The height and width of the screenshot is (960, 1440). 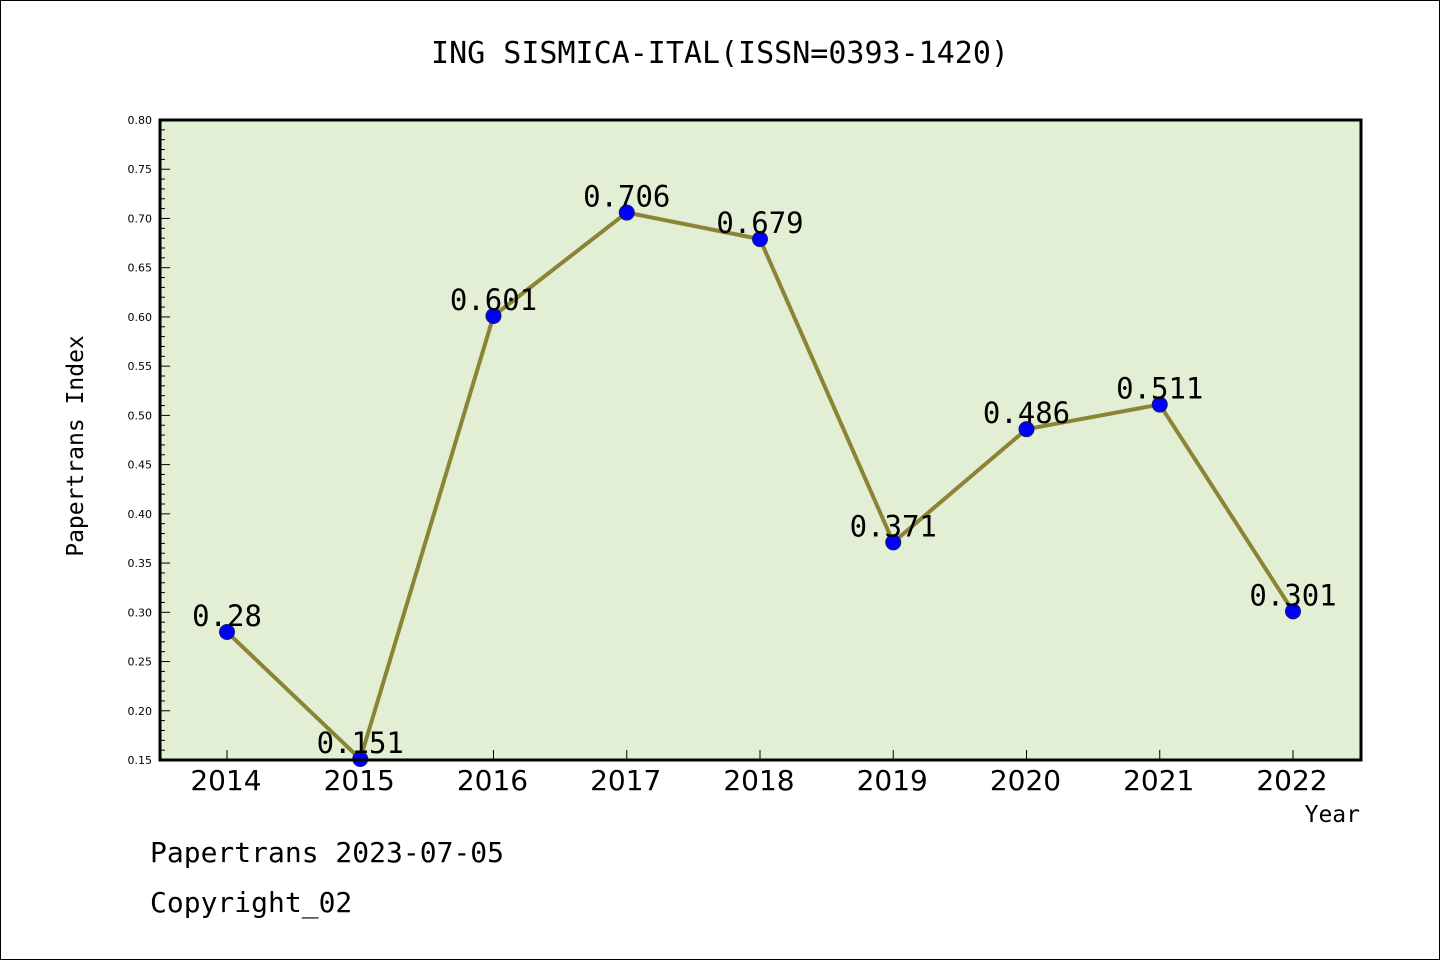 What do you see at coordinates (1332, 815) in the screenshot?
I see `x-axis-label: Year` at bounding box center [1332, 815].